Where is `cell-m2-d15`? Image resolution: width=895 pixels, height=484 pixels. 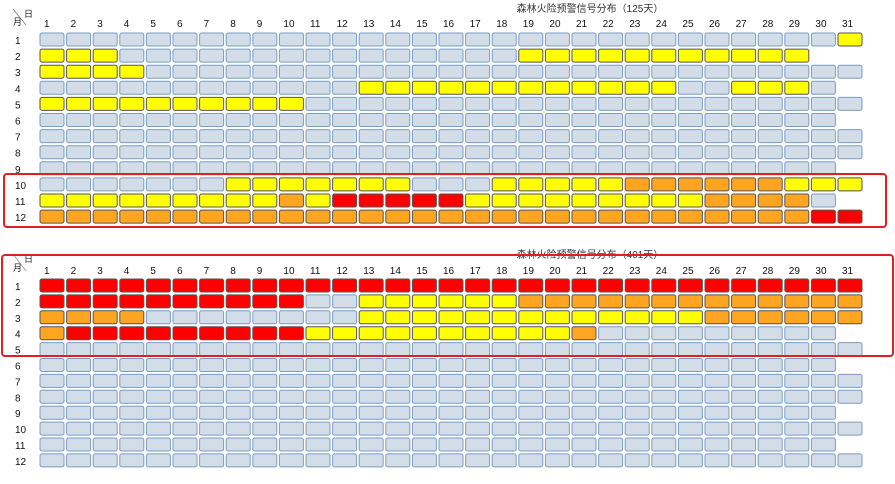
cell-m2-d15 is located at coordinates (424, 301).